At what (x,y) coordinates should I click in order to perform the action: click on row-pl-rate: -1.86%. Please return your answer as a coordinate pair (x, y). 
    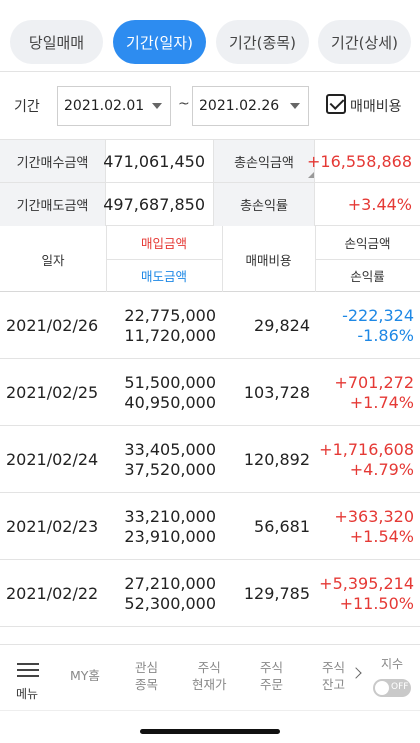
    Looking at the image, I should click on (385, 335).